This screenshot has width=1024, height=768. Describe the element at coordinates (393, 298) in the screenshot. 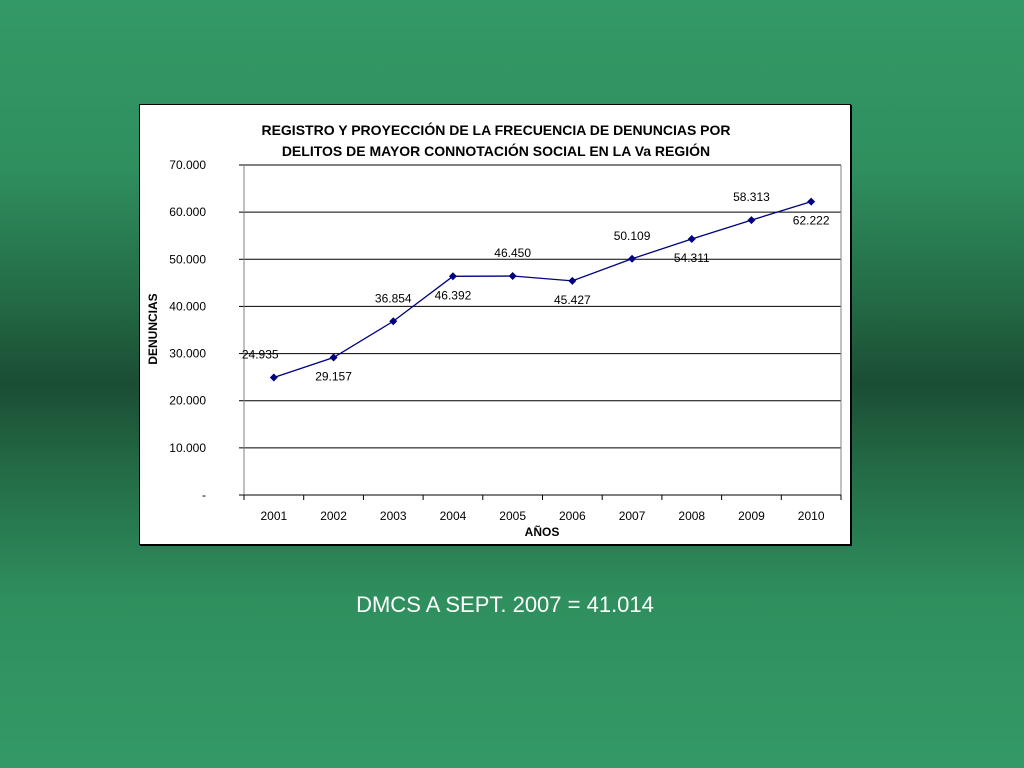

I see `data-label: 36.854` at that location.